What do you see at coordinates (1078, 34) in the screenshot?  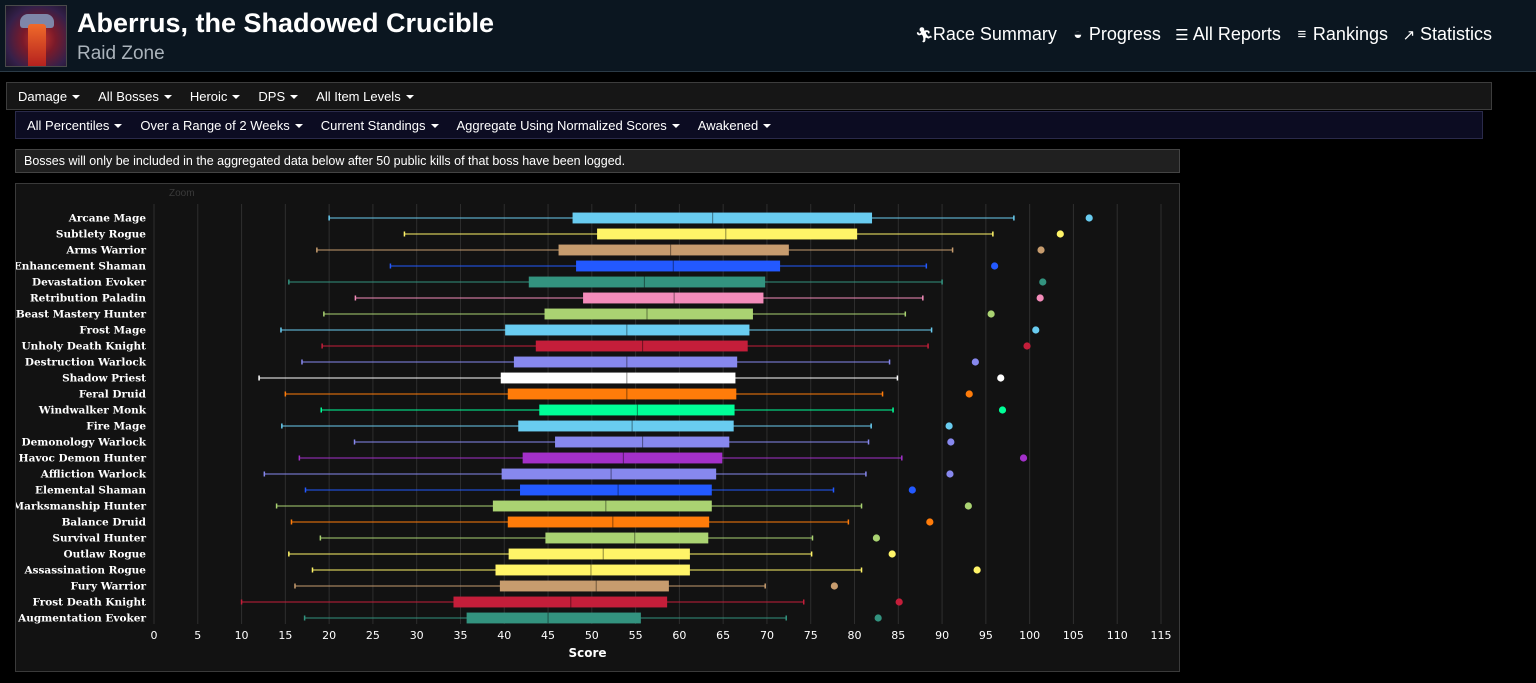 I see `globe-icon: ◒` at bounding box center [1078, 34].